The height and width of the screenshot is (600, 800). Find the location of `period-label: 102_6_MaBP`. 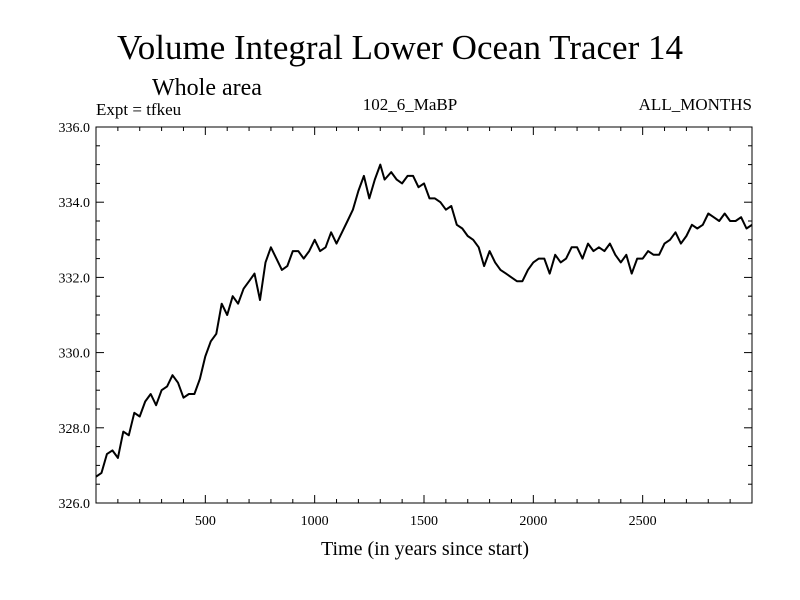

period-label: 102_6_MaBP is located at coordinates (410, 104).